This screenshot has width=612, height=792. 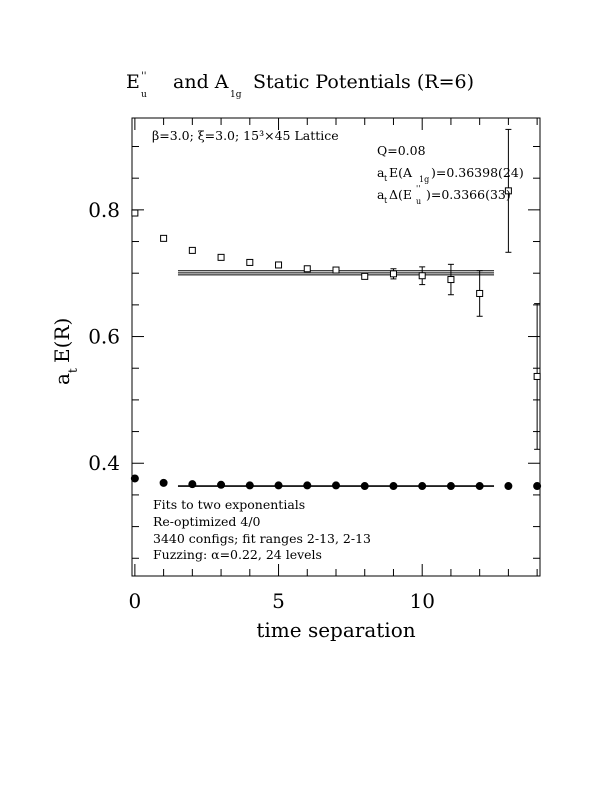 I want to click on fit-info-line: 3440 configs; fit ranges 2-13, 2-13, so click(x=262, y=538).